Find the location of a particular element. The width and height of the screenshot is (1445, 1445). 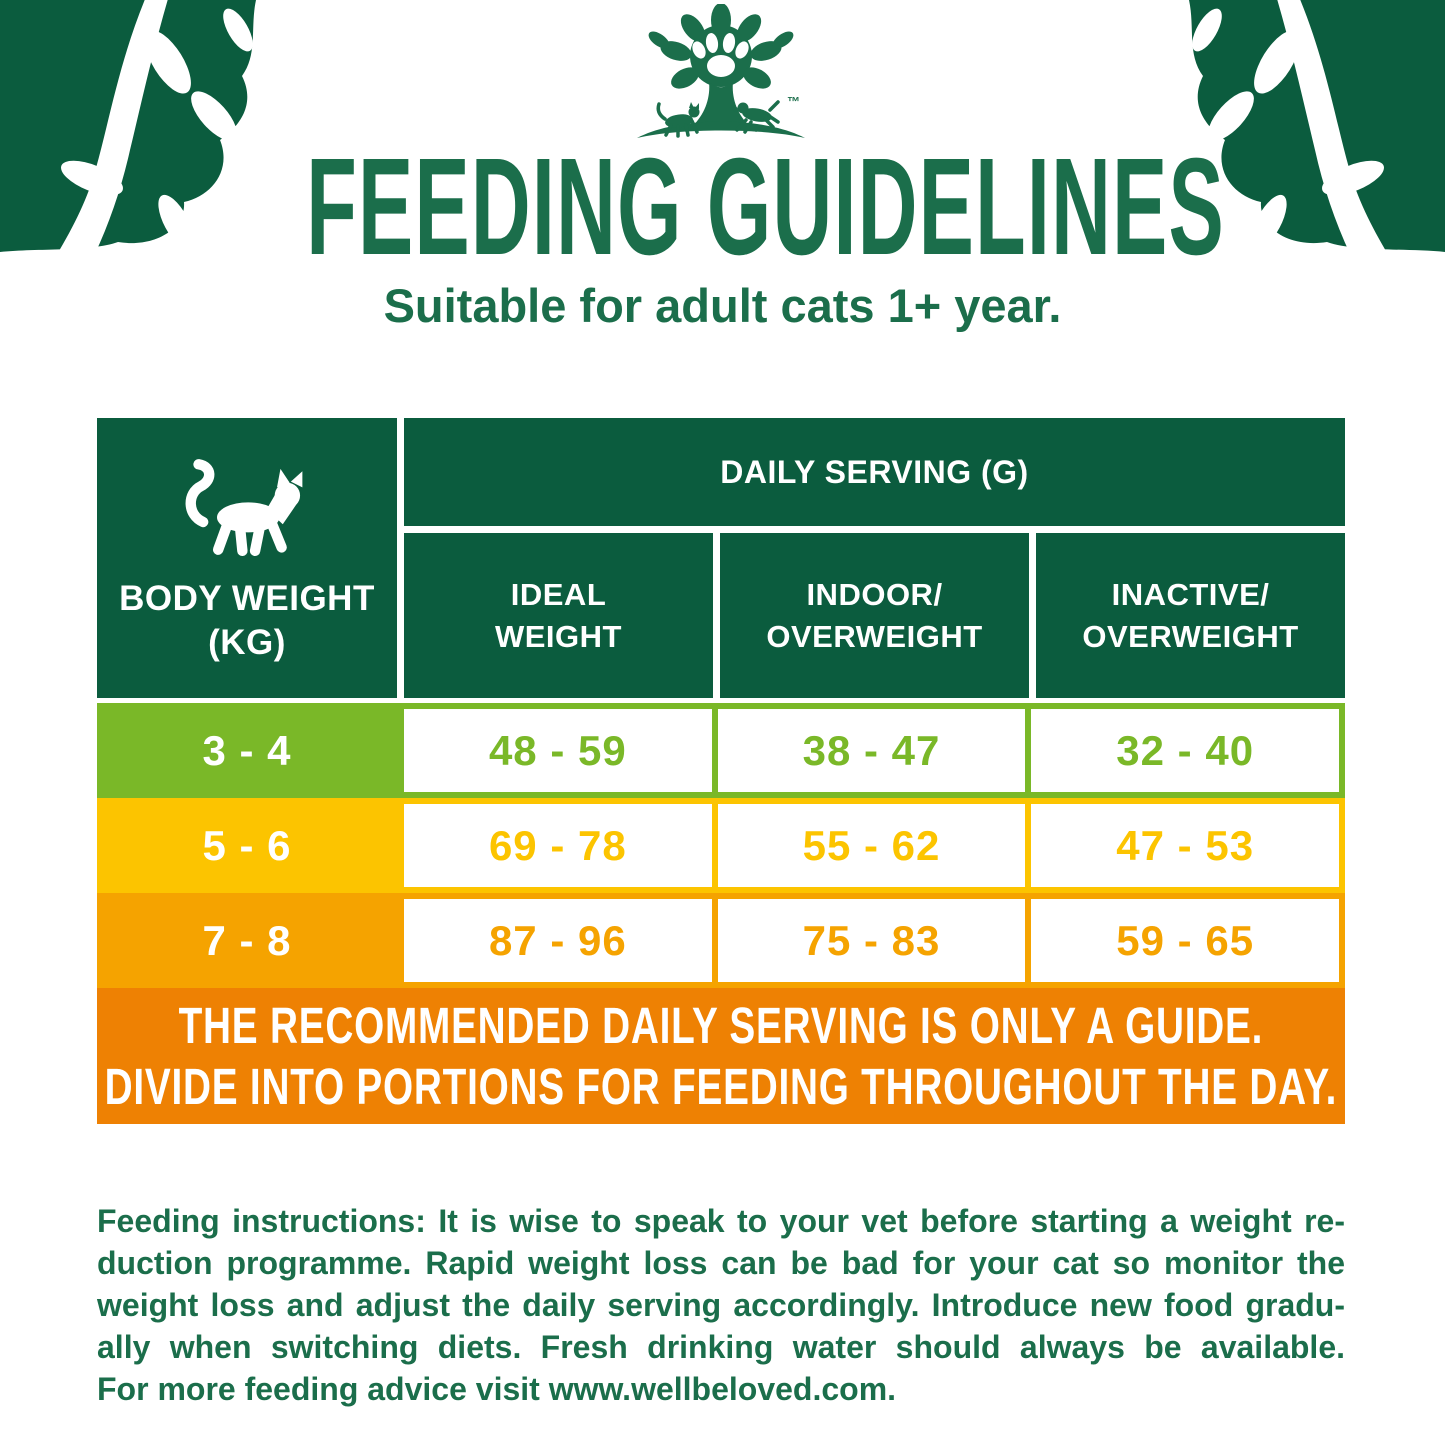

column-header-ideal-weight: IDEAL WEIGHT is located at coordinates (558, 615).